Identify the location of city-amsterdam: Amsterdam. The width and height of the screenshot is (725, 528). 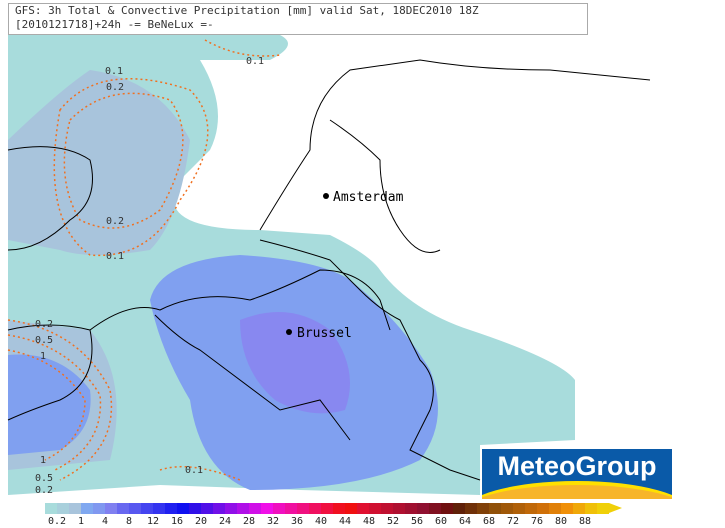
(363, 197).